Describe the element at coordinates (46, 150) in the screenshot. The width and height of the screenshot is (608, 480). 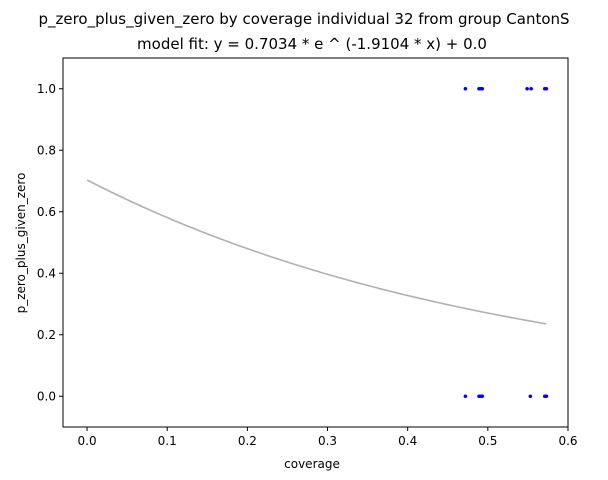
I see `y-tick-label: 0.8` at that location.